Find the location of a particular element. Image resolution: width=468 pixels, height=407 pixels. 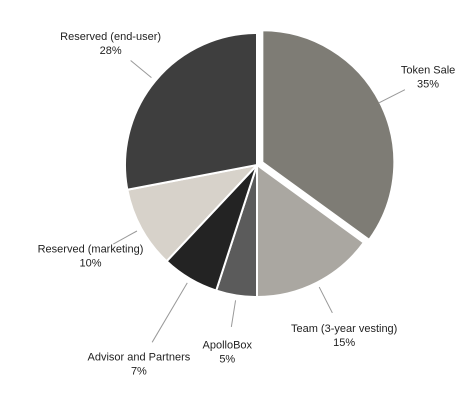

slice-label: Token Sale is located at coordinates (428, 71).